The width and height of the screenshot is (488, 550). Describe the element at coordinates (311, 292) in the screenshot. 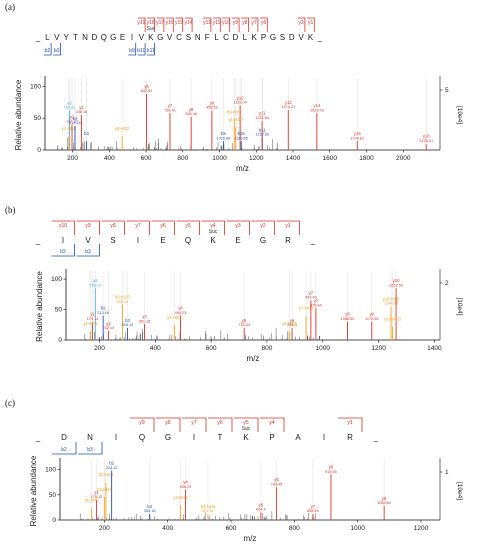

I see `peak-label: y7` at that location.